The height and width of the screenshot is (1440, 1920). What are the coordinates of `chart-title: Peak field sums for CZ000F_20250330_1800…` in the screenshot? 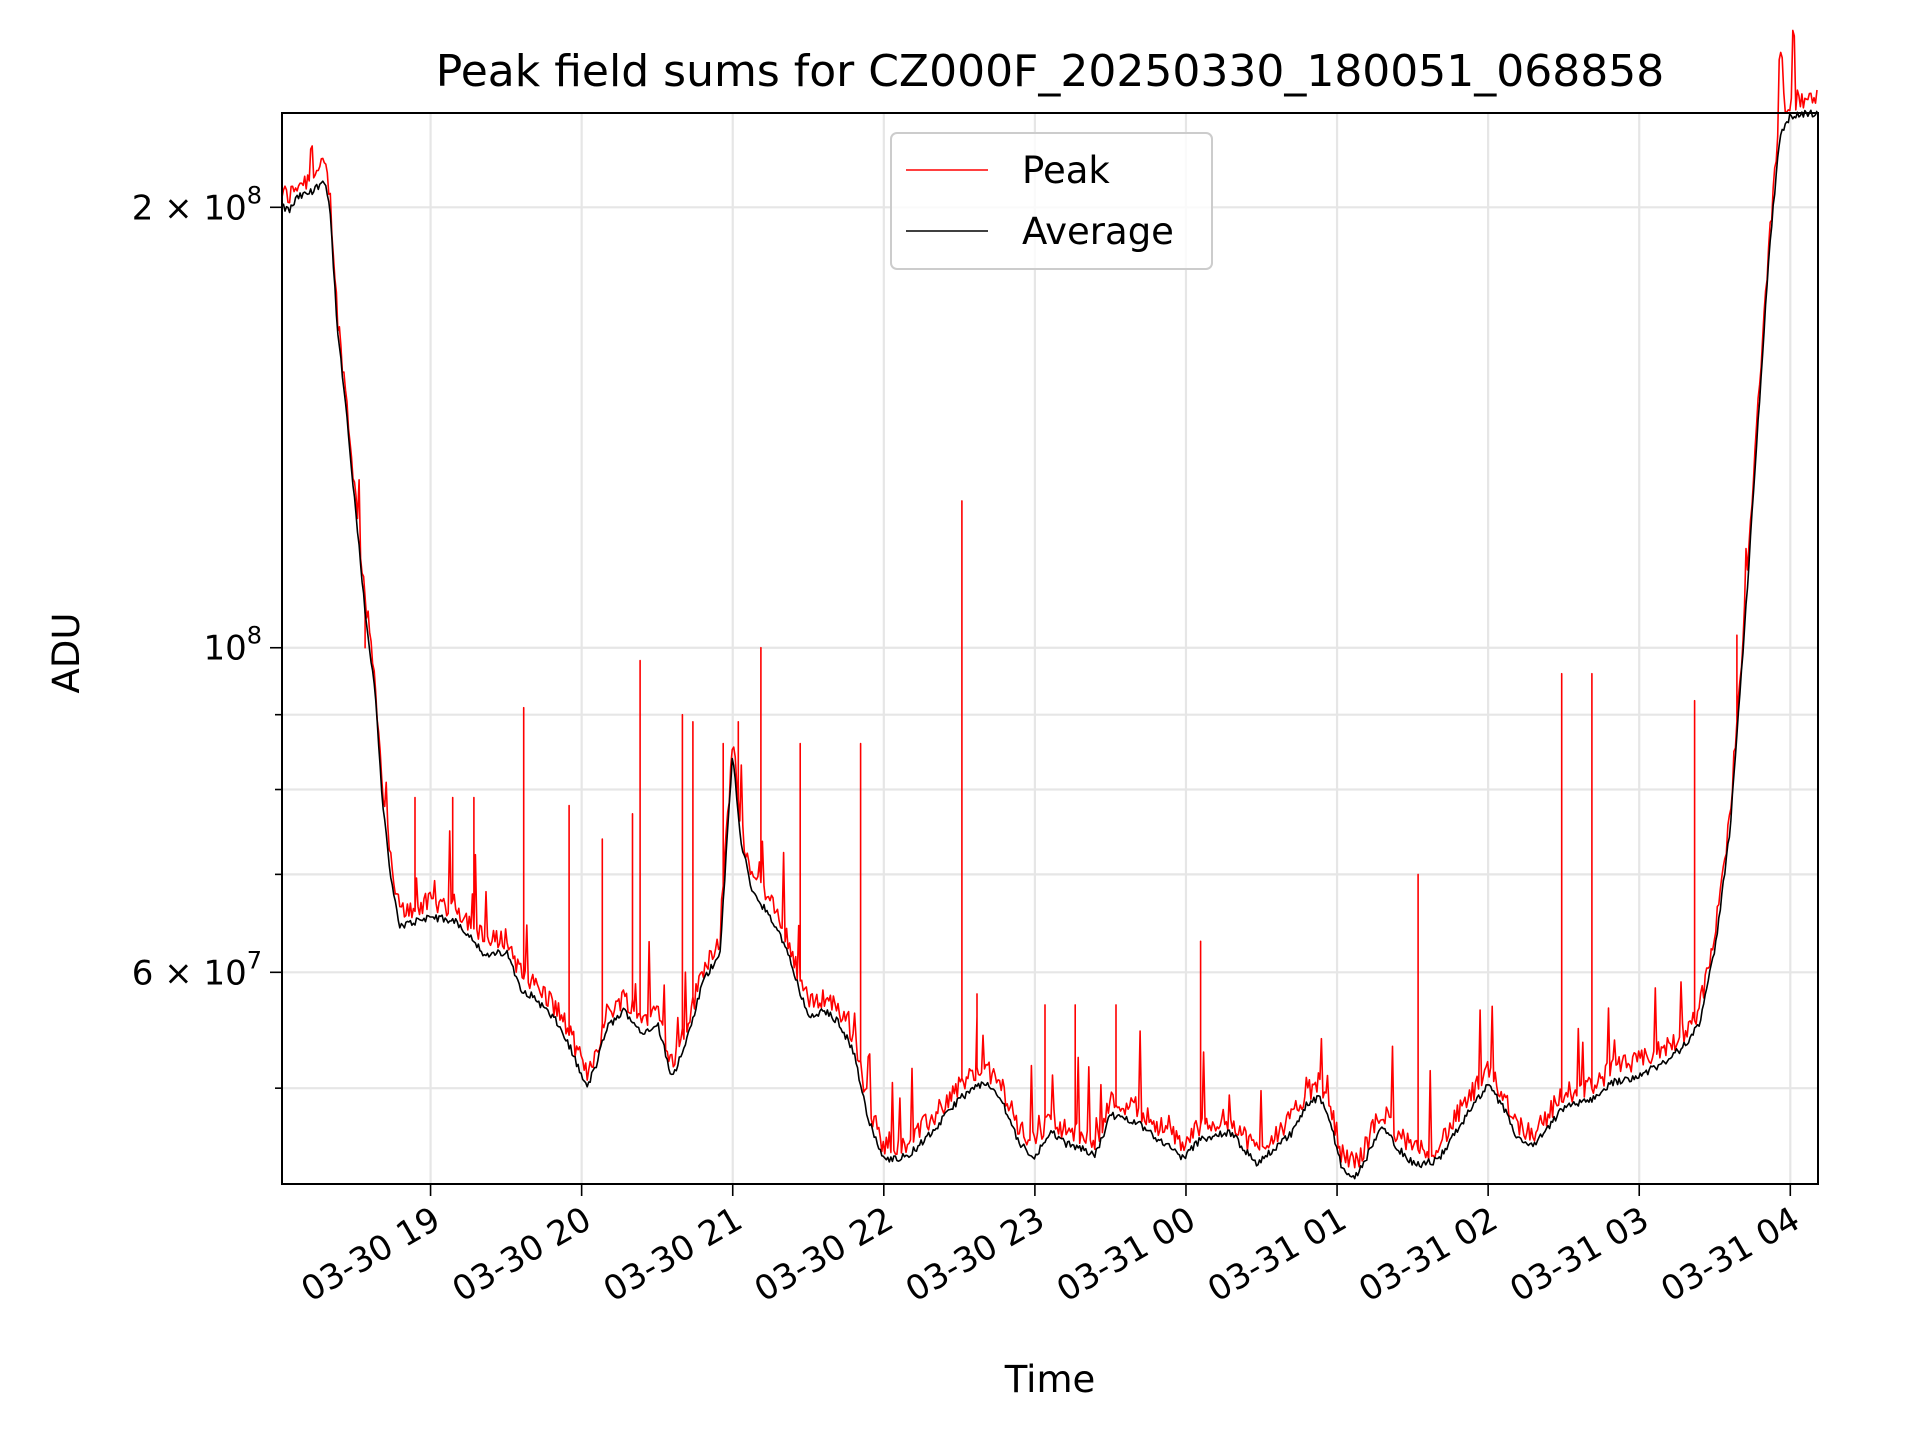 It's located at (1050, 71).